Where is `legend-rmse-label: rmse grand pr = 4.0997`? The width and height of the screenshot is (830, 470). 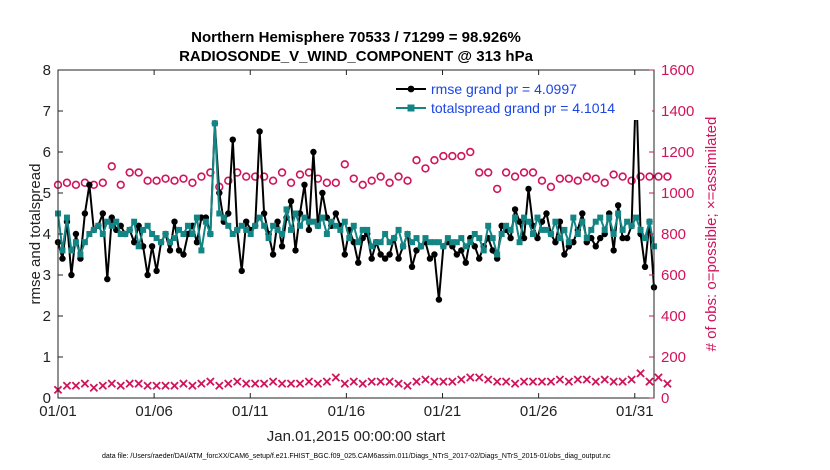
legend-rmse-label: rmse grand pr = 4.0997 is located at coordinates (504, 89).